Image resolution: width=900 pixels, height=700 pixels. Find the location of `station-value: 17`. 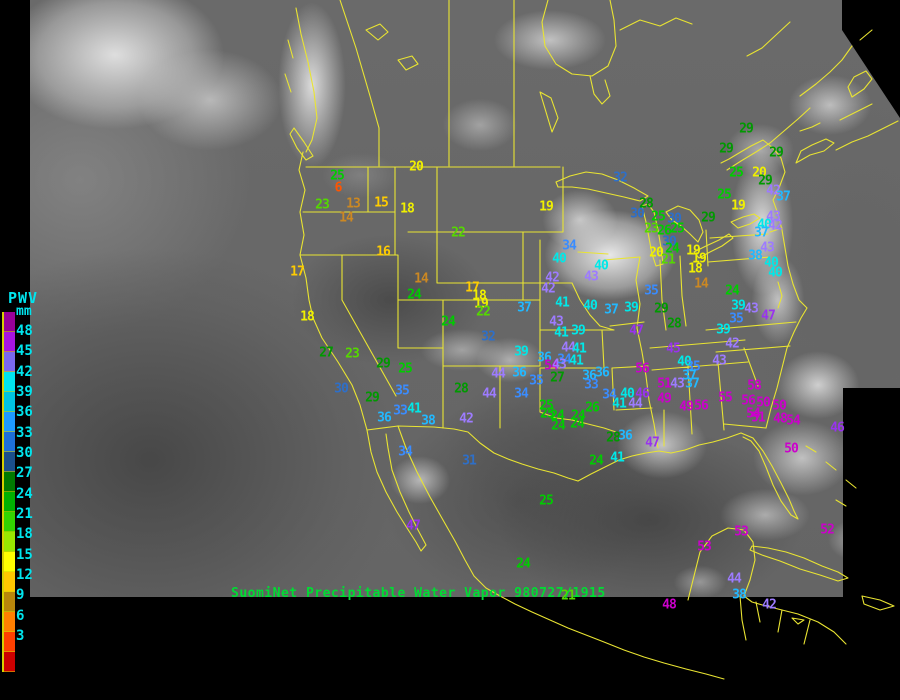

station-value: 17 is located at coordinates (297, 272).